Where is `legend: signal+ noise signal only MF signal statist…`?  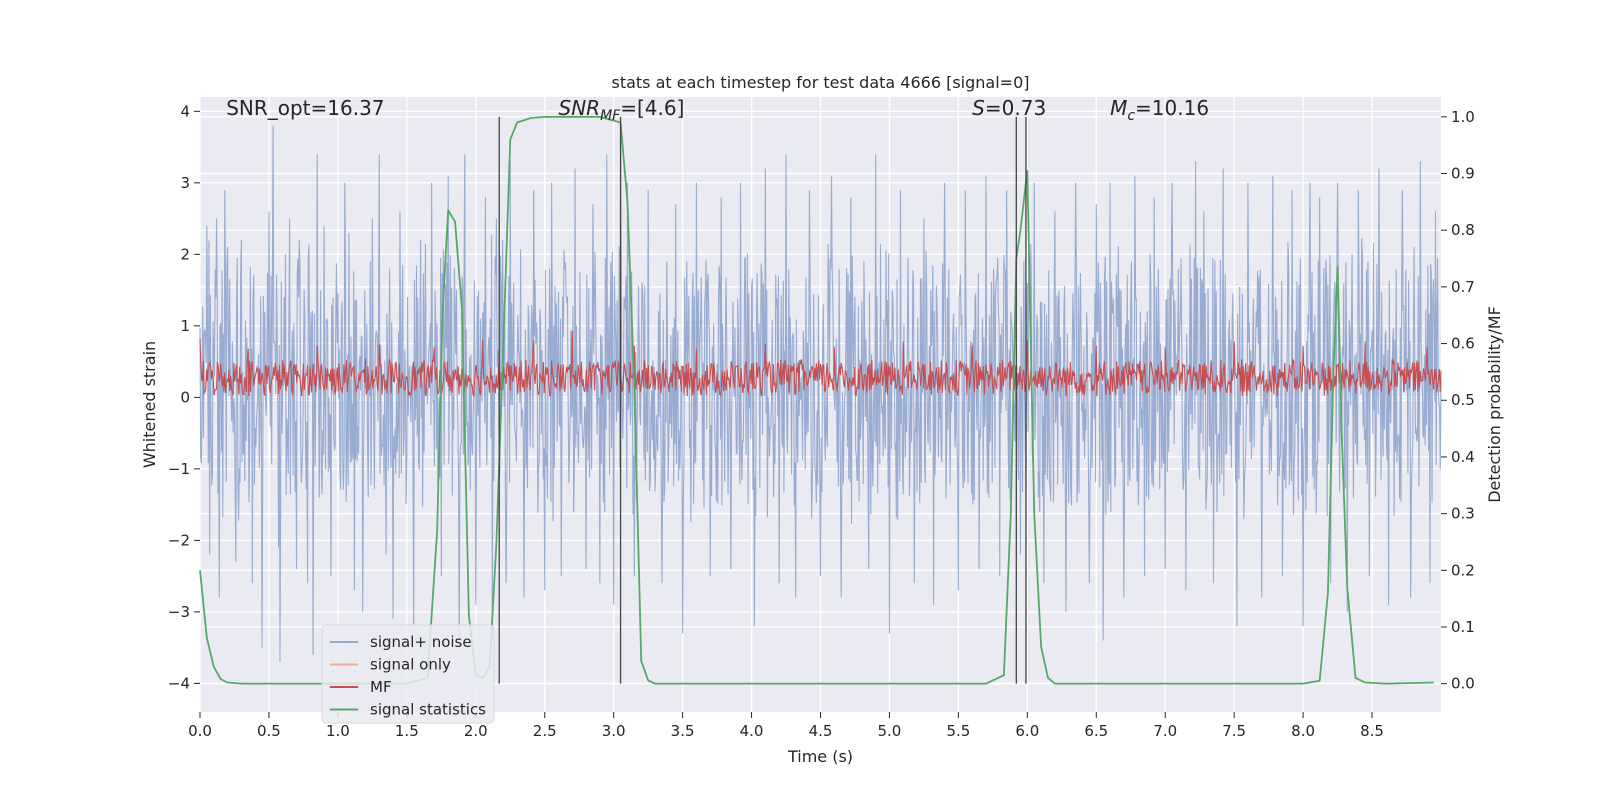
legend: signal+ noise signal only MF signal statist… is located at coordinates (408, 674).